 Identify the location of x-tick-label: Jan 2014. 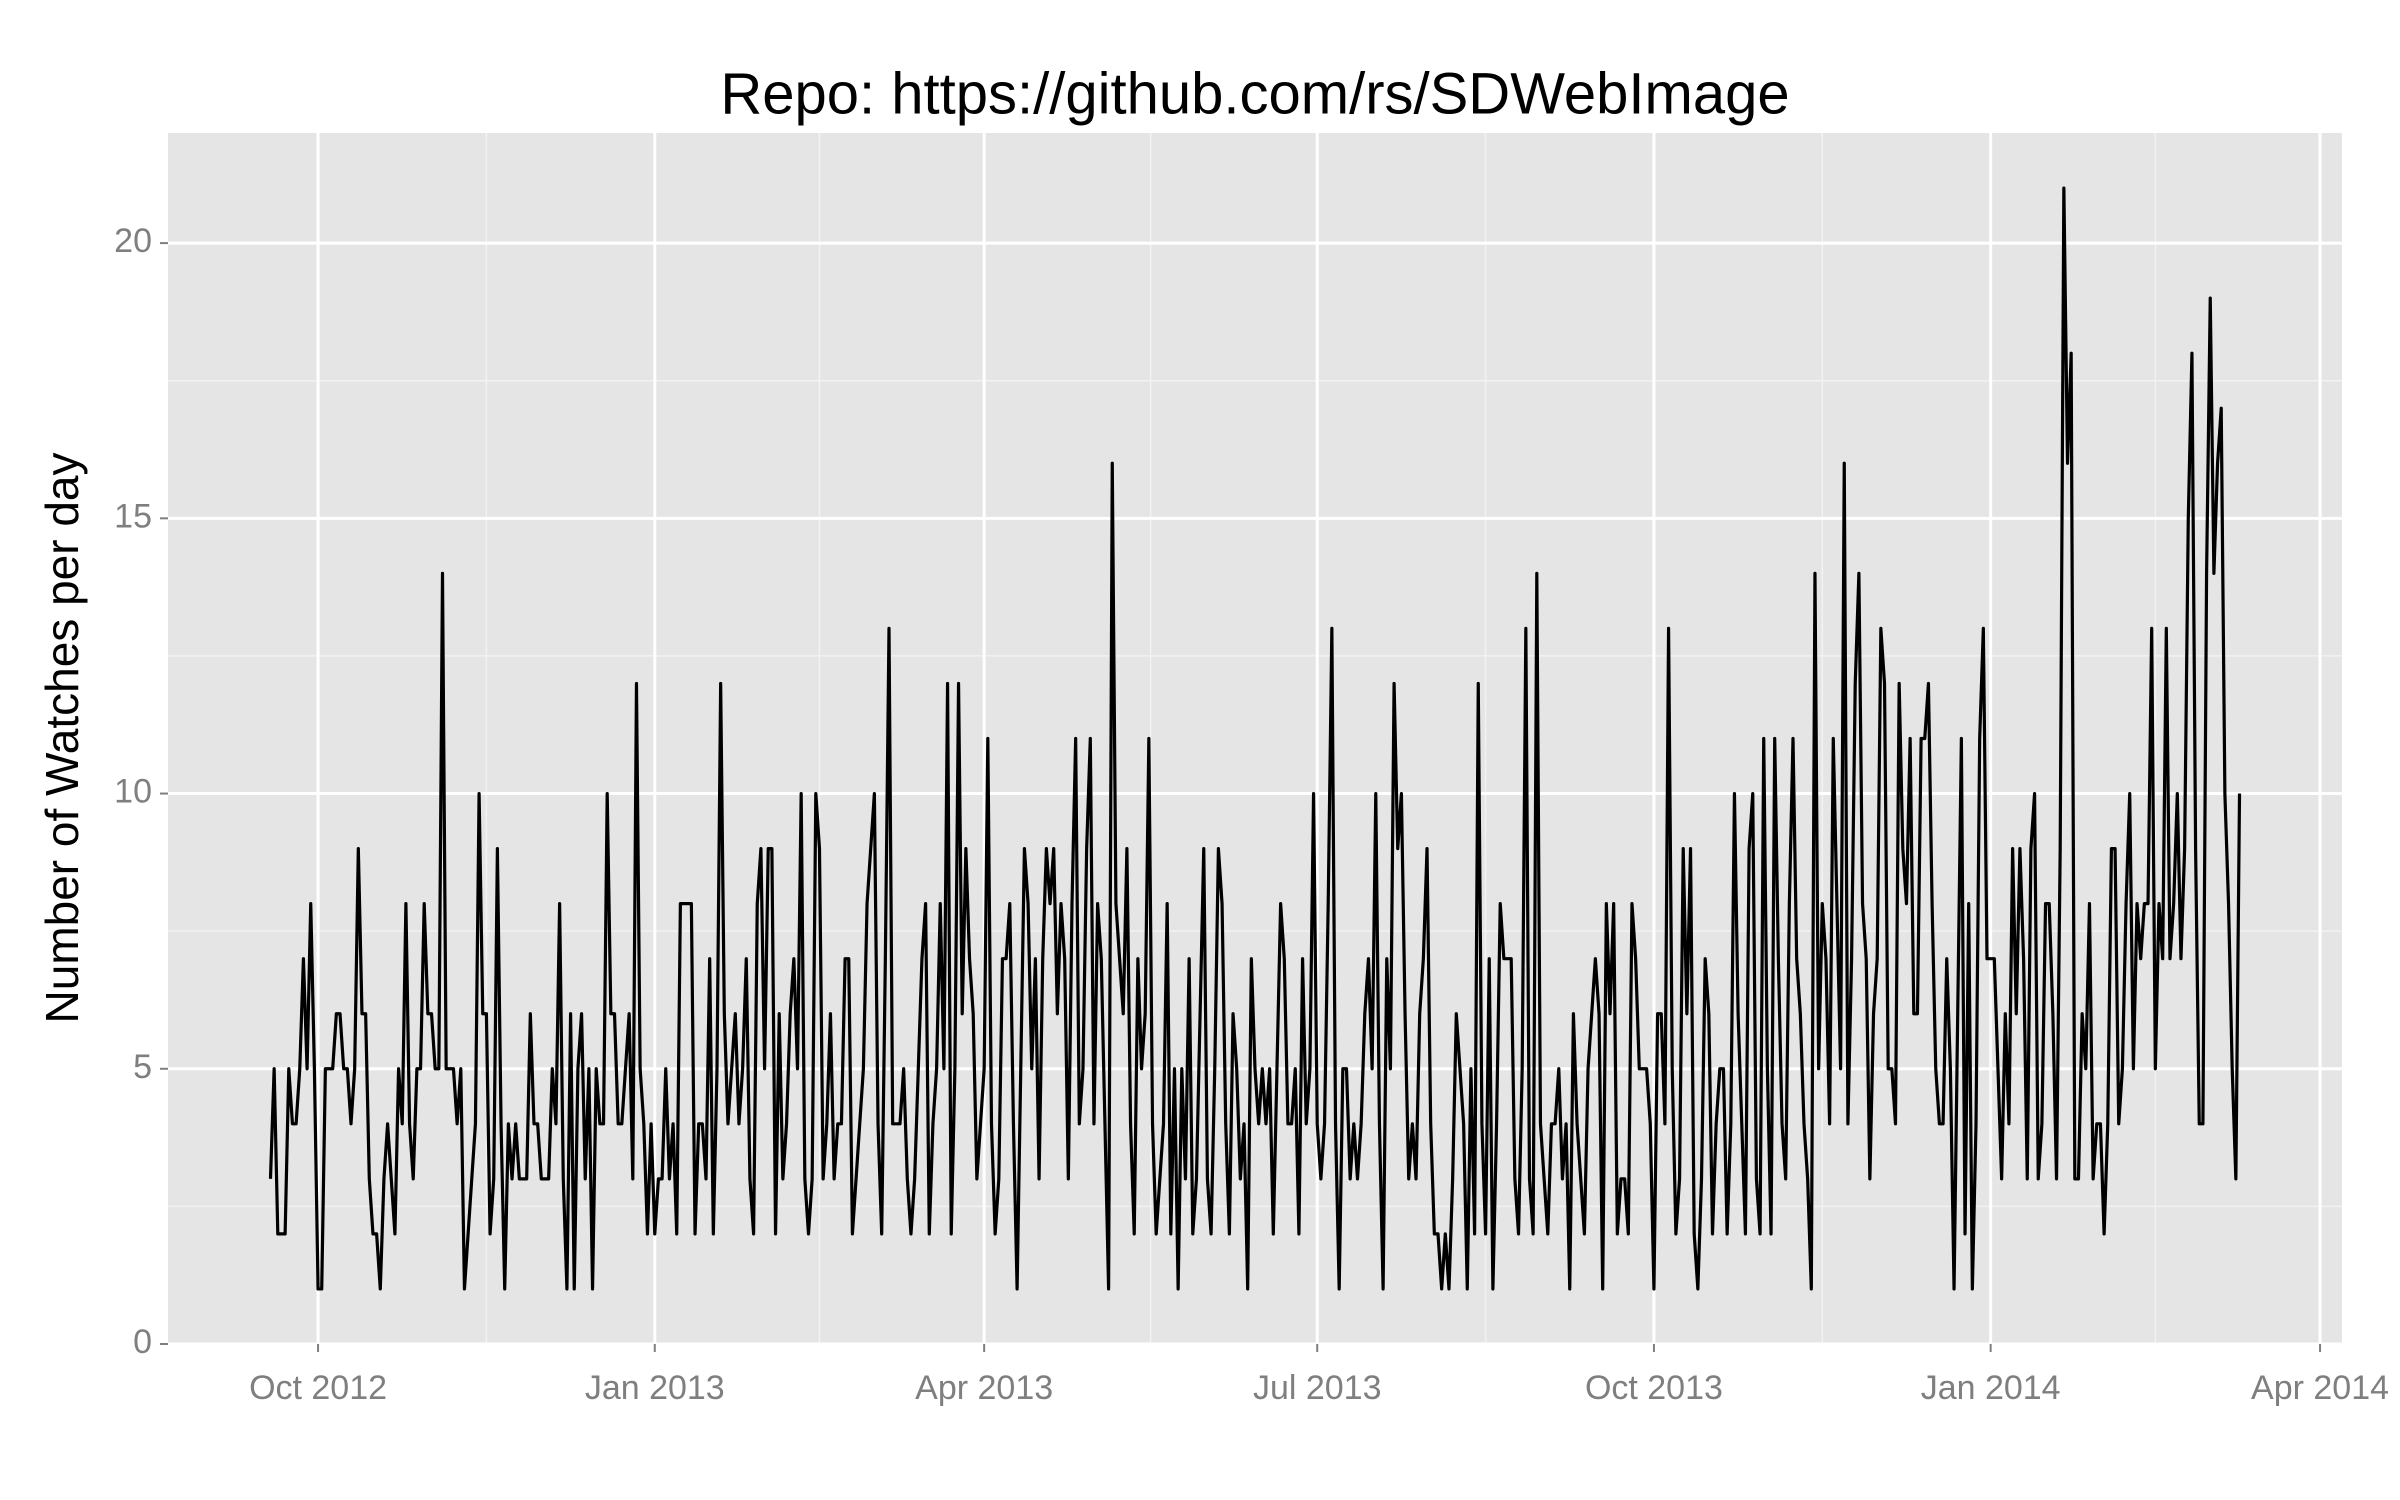
(1991, 1388).